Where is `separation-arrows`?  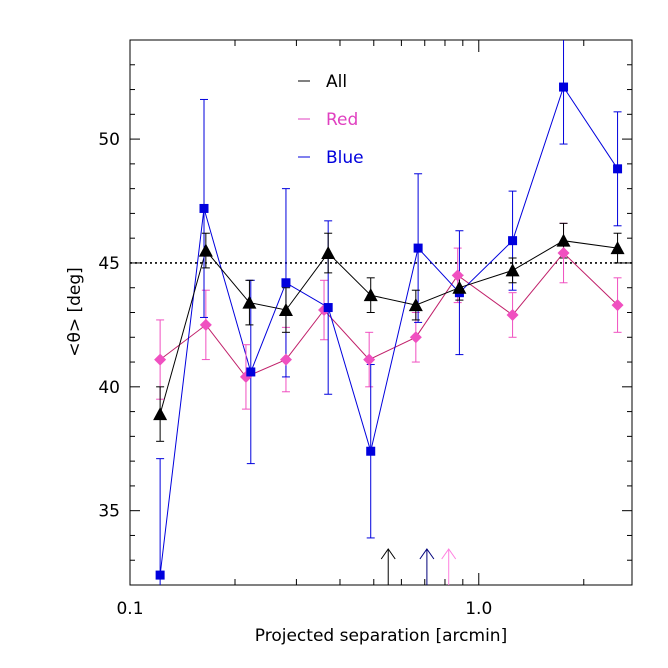
separation-arrows is located at coordinates (418, 566).